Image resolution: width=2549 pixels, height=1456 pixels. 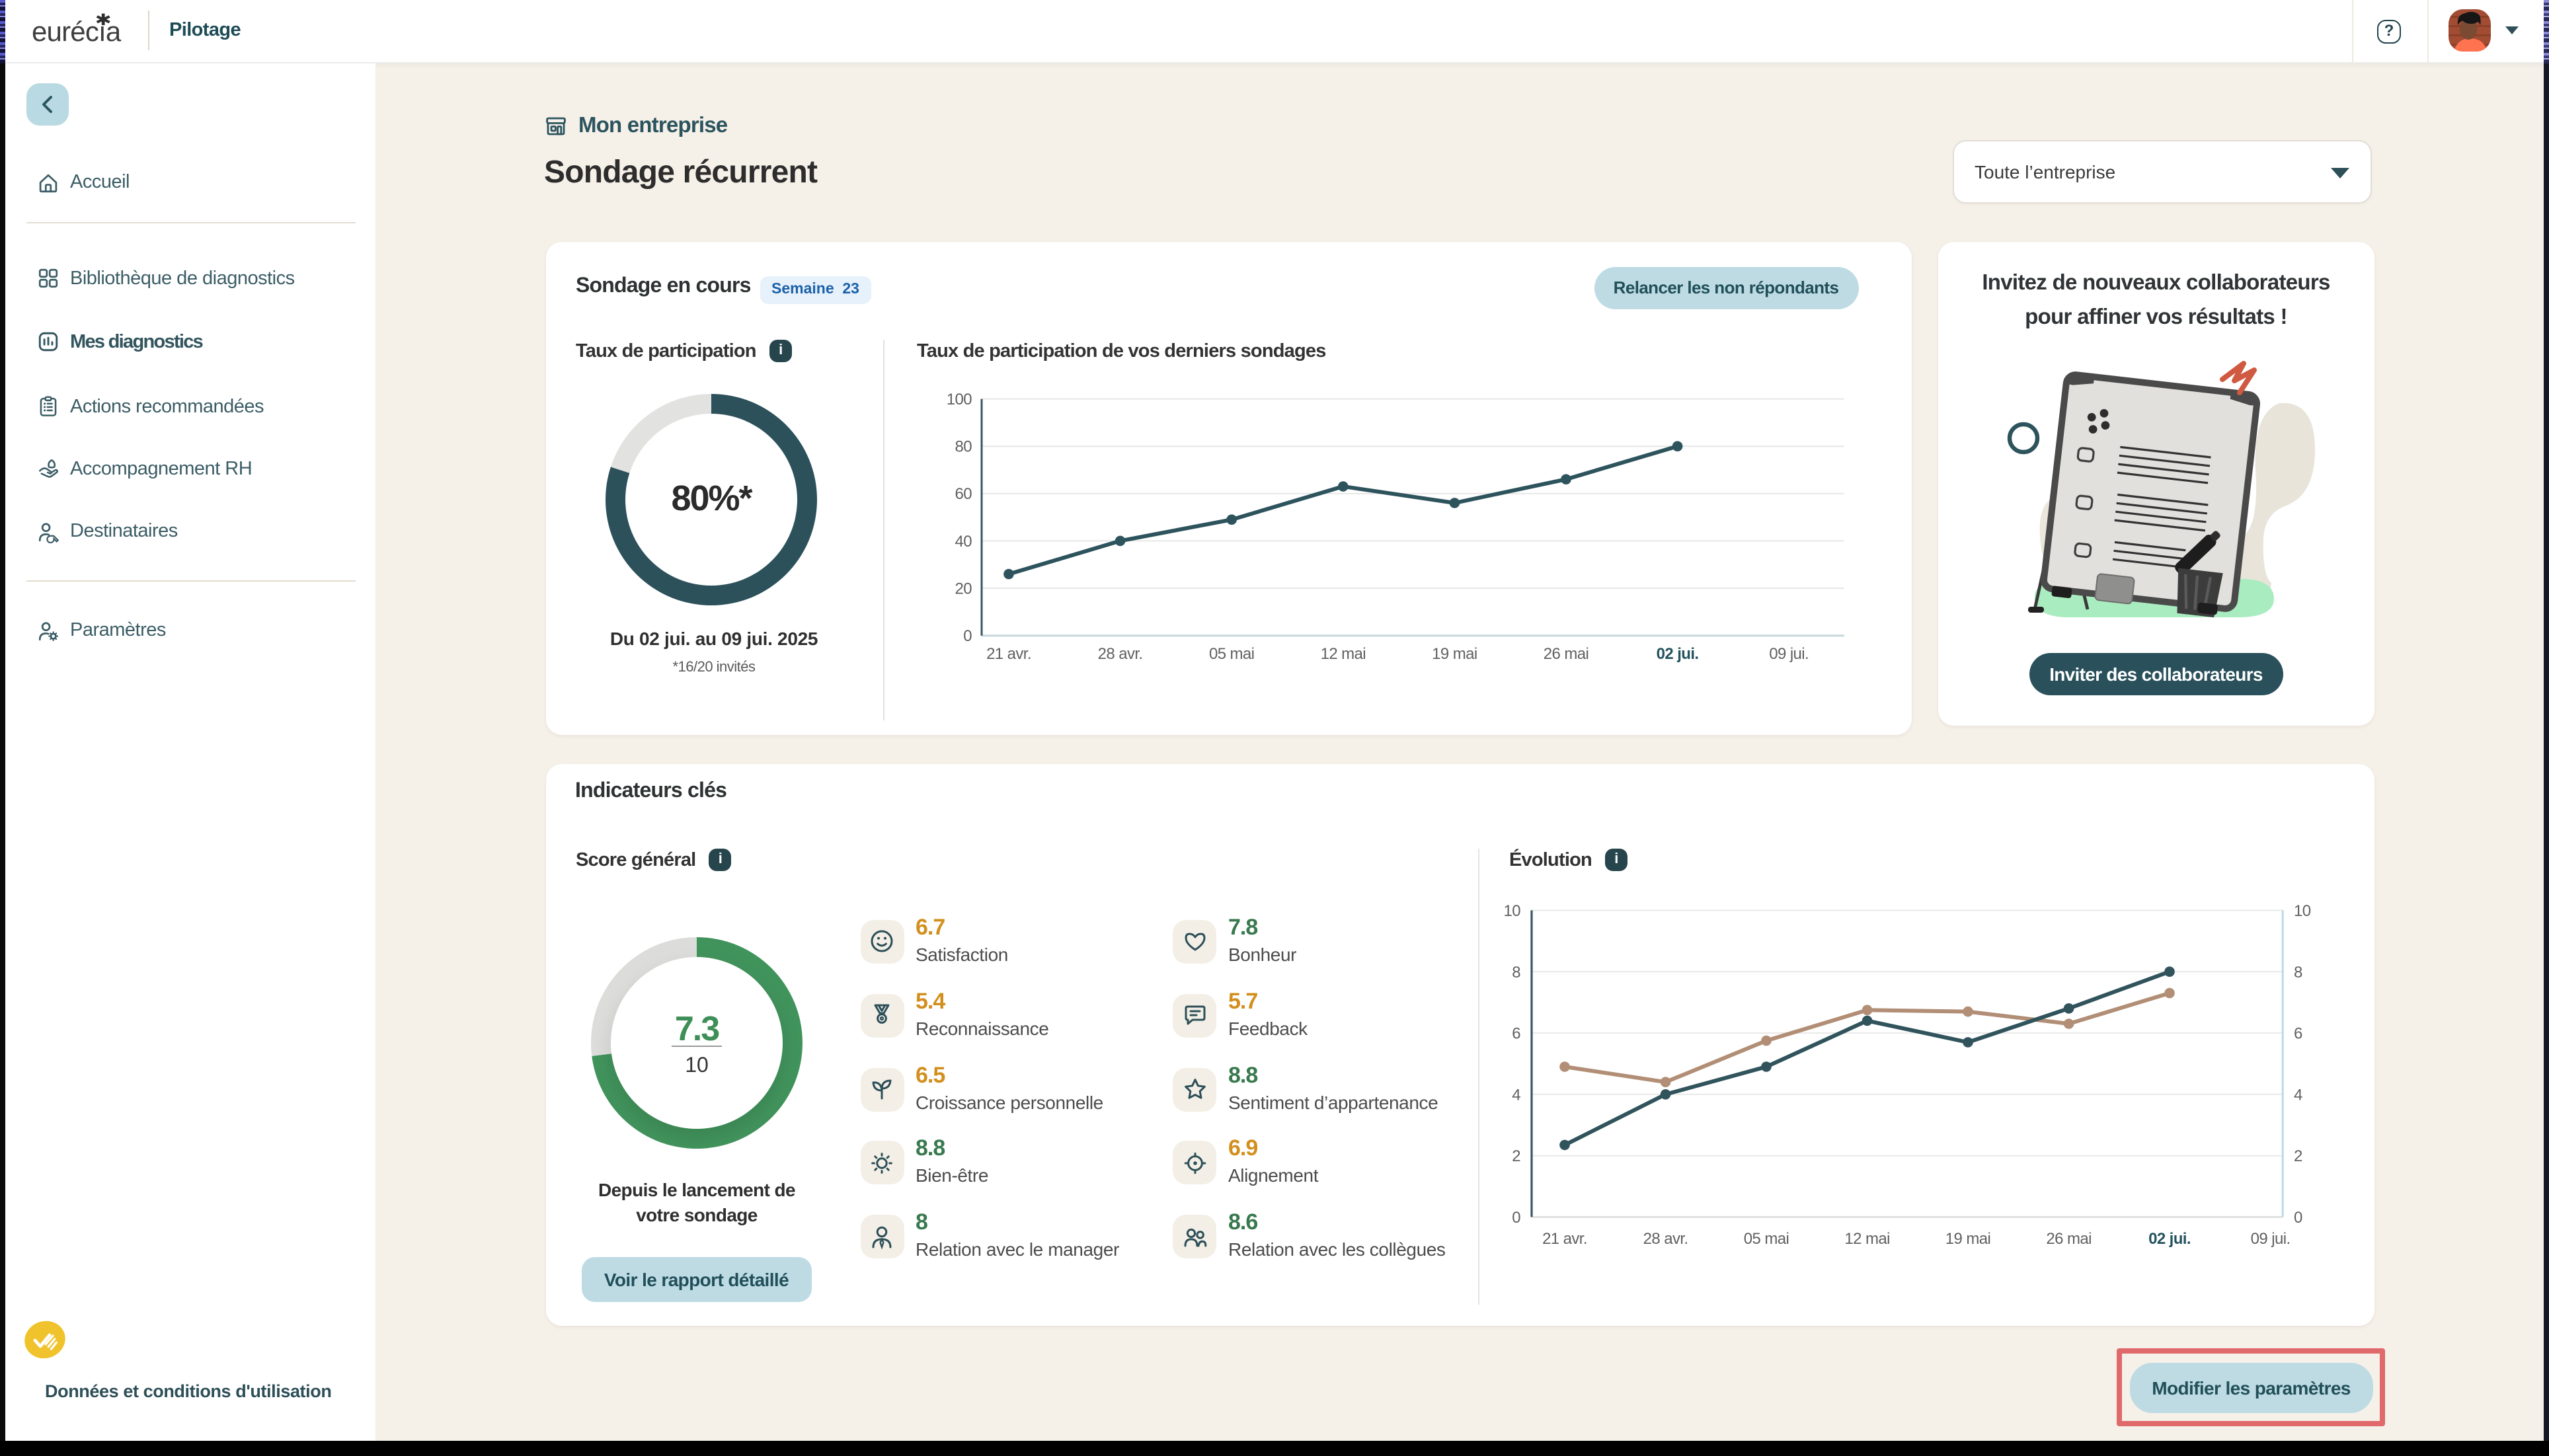 I want to click on svg-text: 40, so click(x=963, y=542).